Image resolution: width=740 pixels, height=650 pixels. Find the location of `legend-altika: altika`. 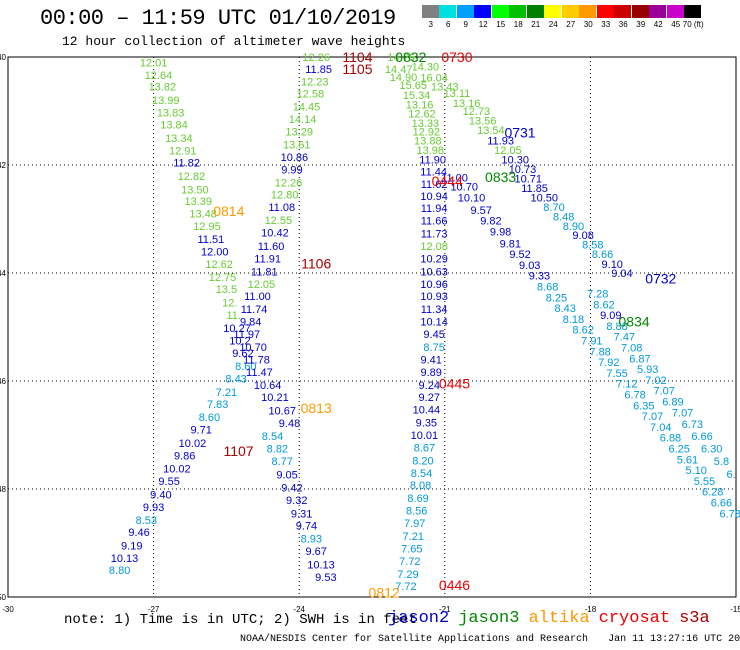

legend-altika: altika is located at coordinates (559, 618).